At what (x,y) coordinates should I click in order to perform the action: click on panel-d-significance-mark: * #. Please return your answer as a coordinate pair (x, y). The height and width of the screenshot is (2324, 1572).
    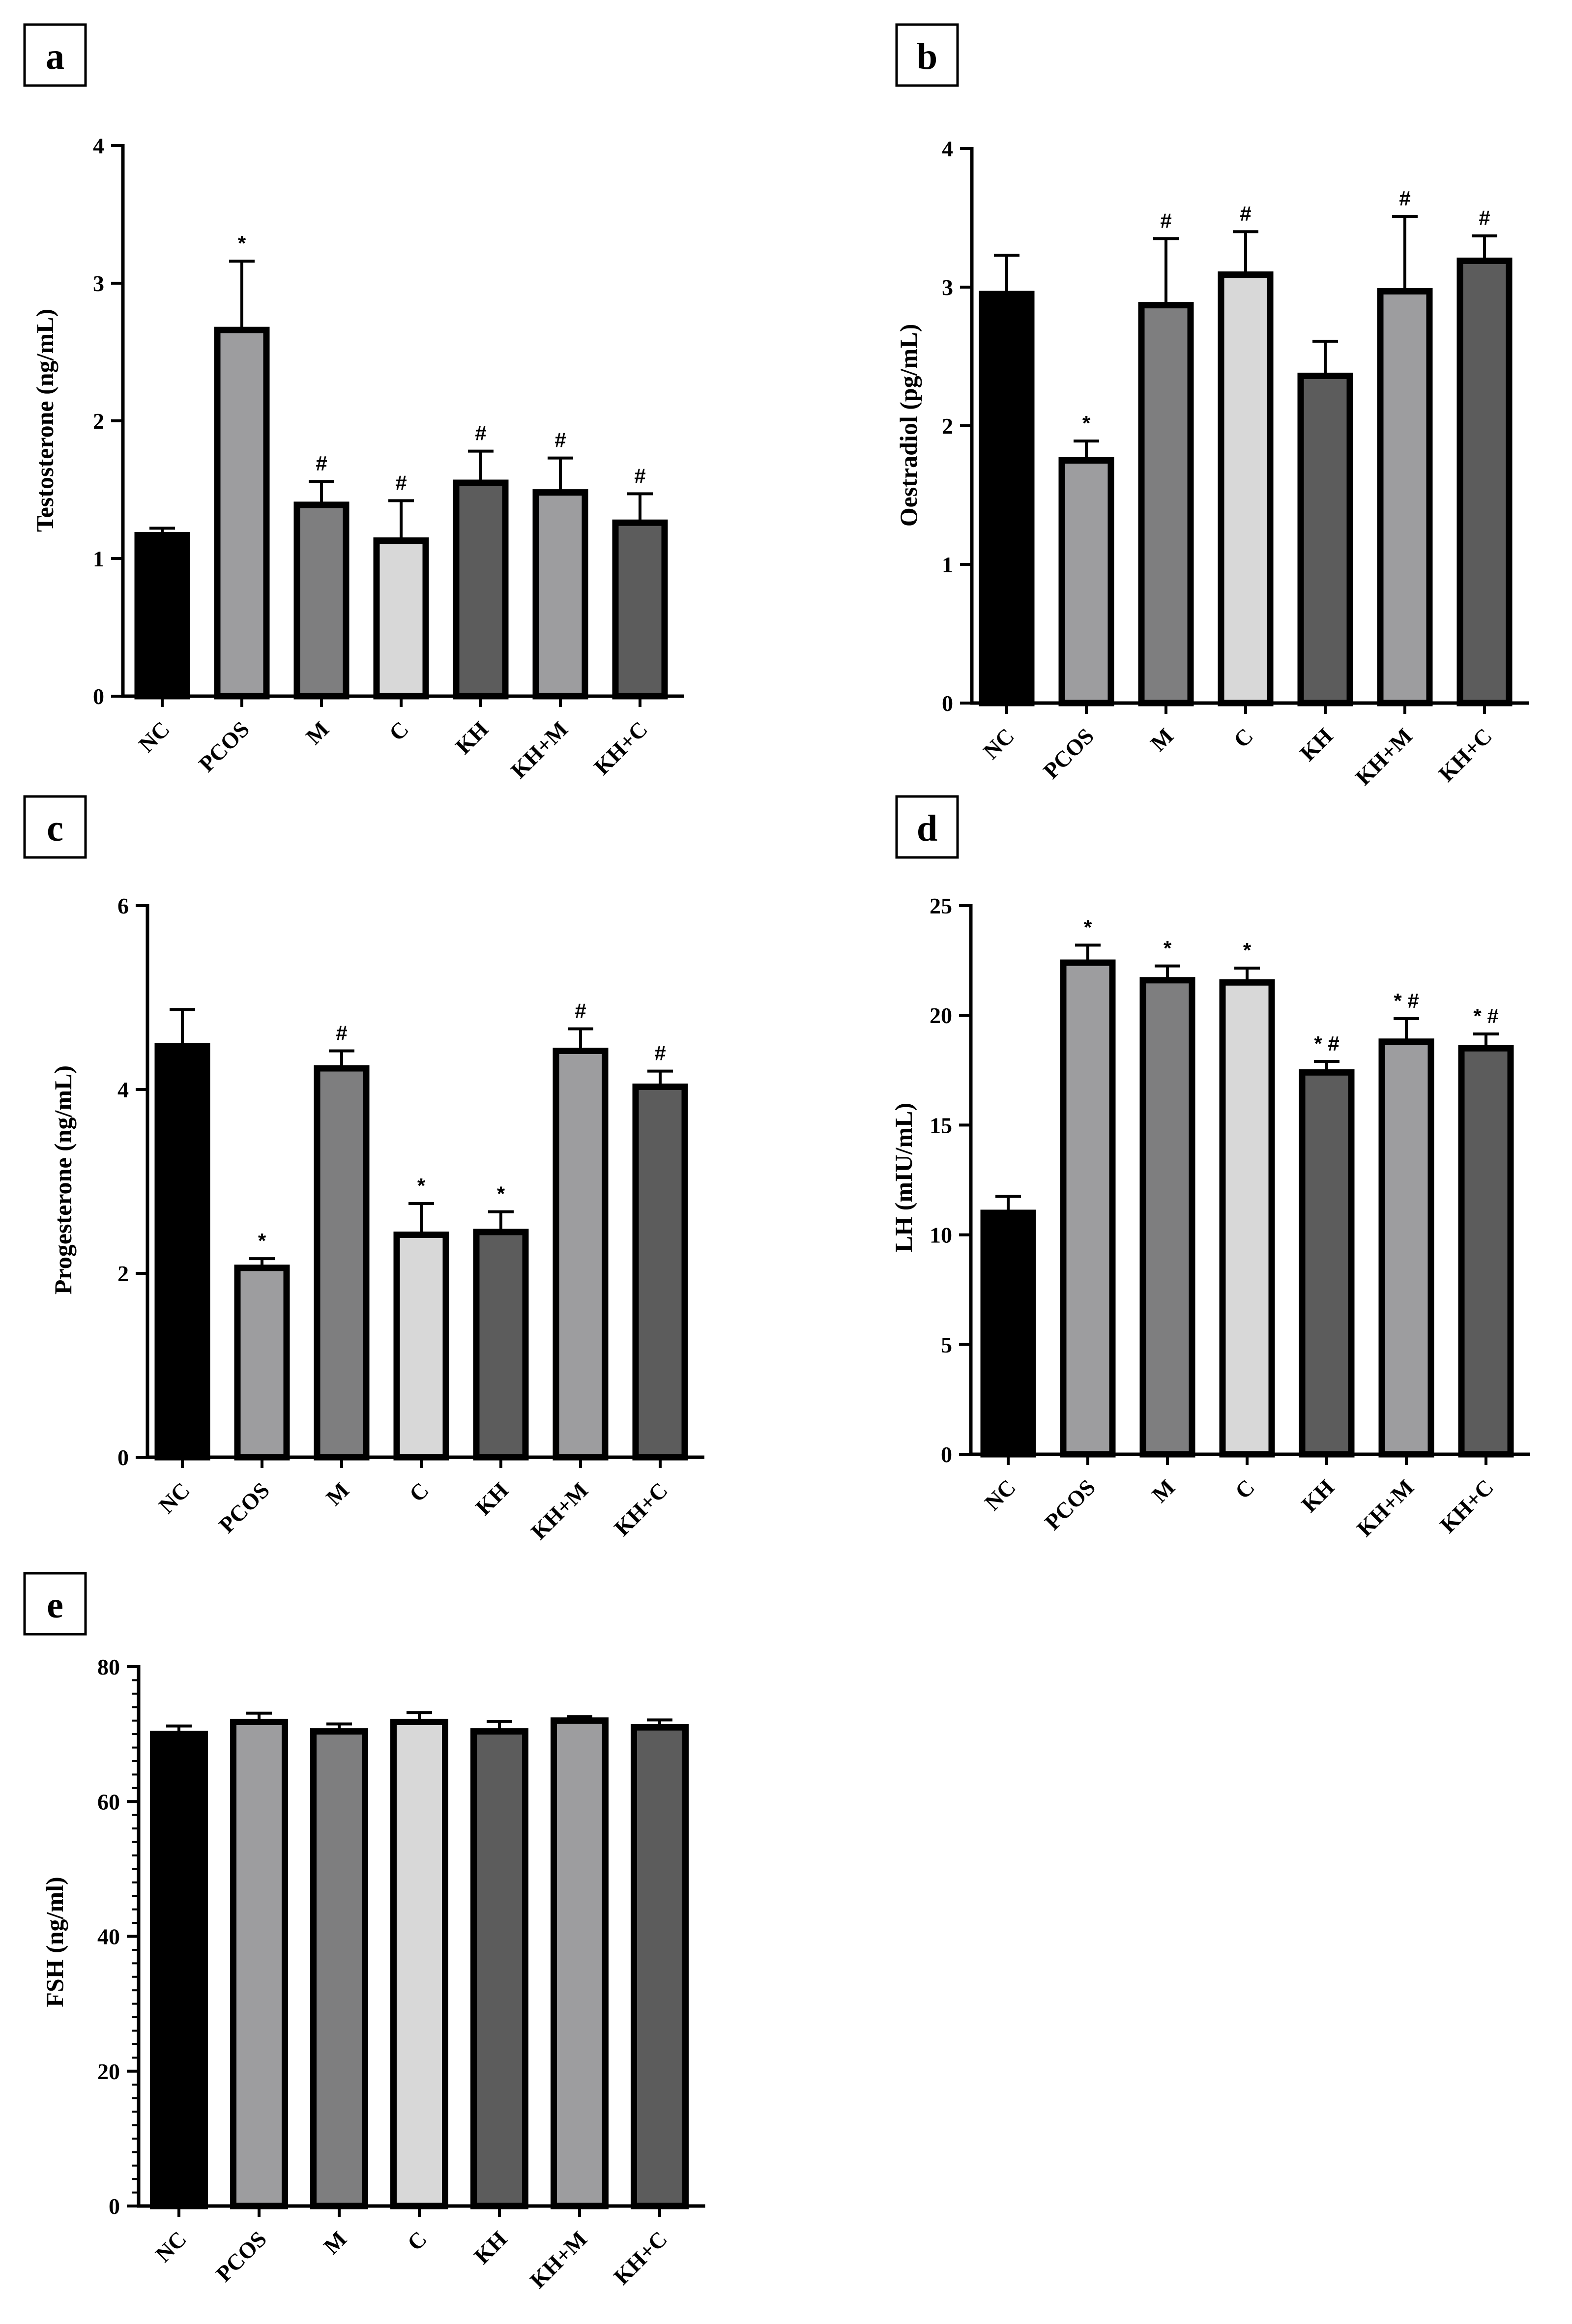
    Looking at the image, I should click on (1406, 1000).